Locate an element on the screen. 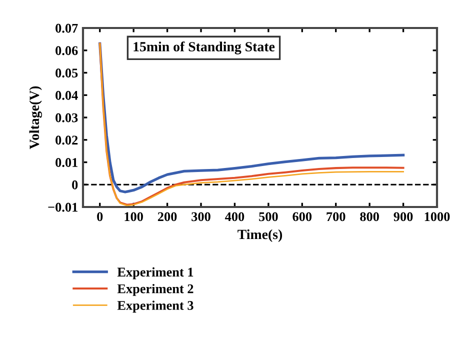  x-tick-label: 800 is located at coordinates (369, 217).